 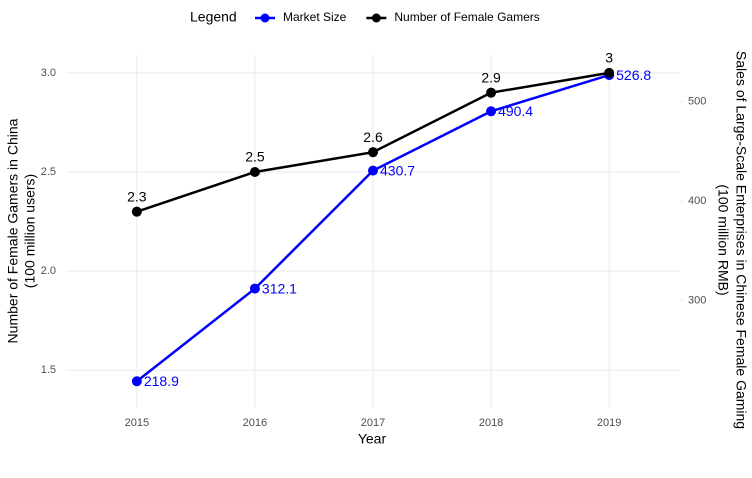 What do you see at coordinates (609, 58) in the screenshot?
I see `data-label: 3` at bounding box center [609, 58].